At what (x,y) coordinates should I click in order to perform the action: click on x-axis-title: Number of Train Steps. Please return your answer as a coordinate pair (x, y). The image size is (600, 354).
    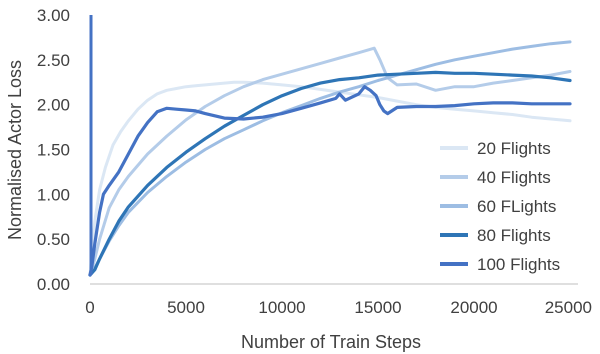
    Looking at the image, I should click on (331, 342).